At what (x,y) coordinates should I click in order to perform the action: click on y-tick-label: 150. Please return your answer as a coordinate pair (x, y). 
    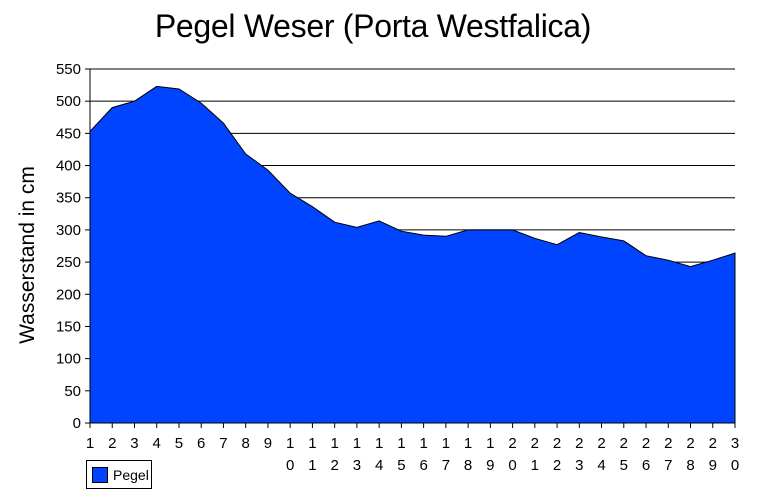
    Looking at the image, I should click on (68, 326).